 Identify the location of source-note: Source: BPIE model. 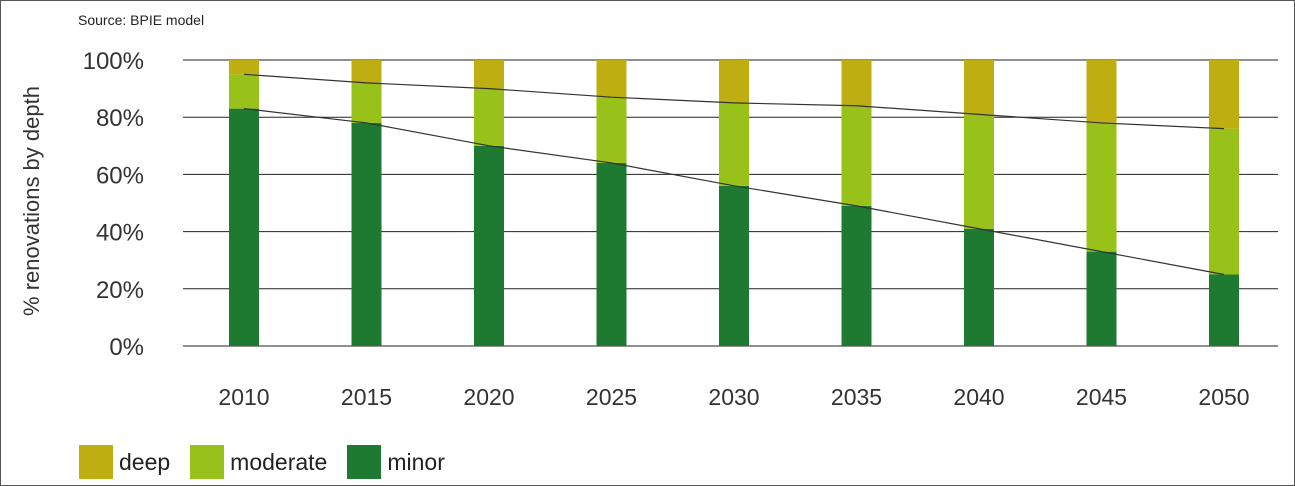
(141, 20).